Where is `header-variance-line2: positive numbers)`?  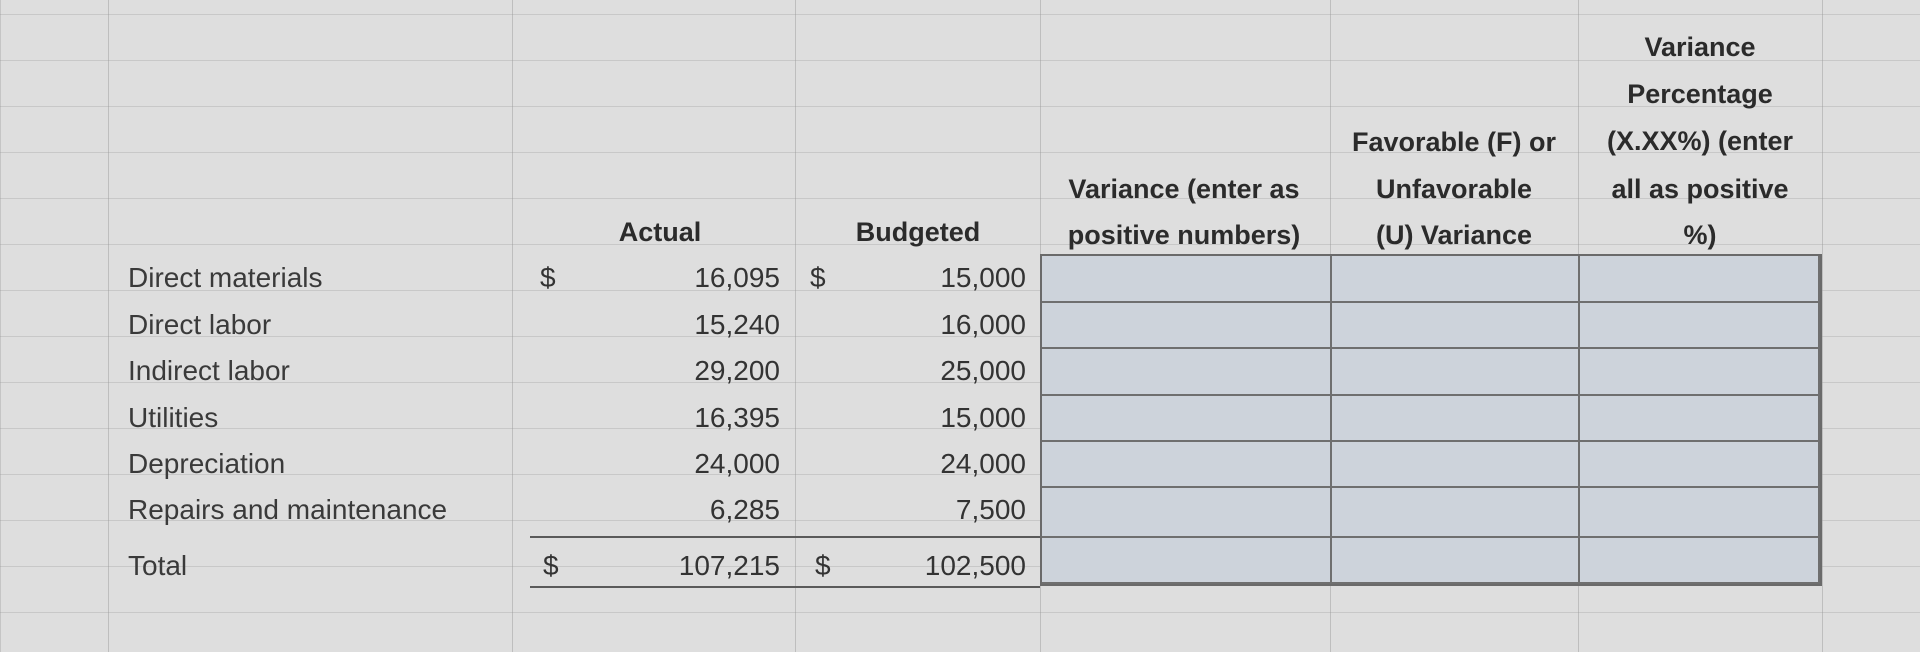 header-variance-line2: positive numbers) is located at coordinates (1184, 235).